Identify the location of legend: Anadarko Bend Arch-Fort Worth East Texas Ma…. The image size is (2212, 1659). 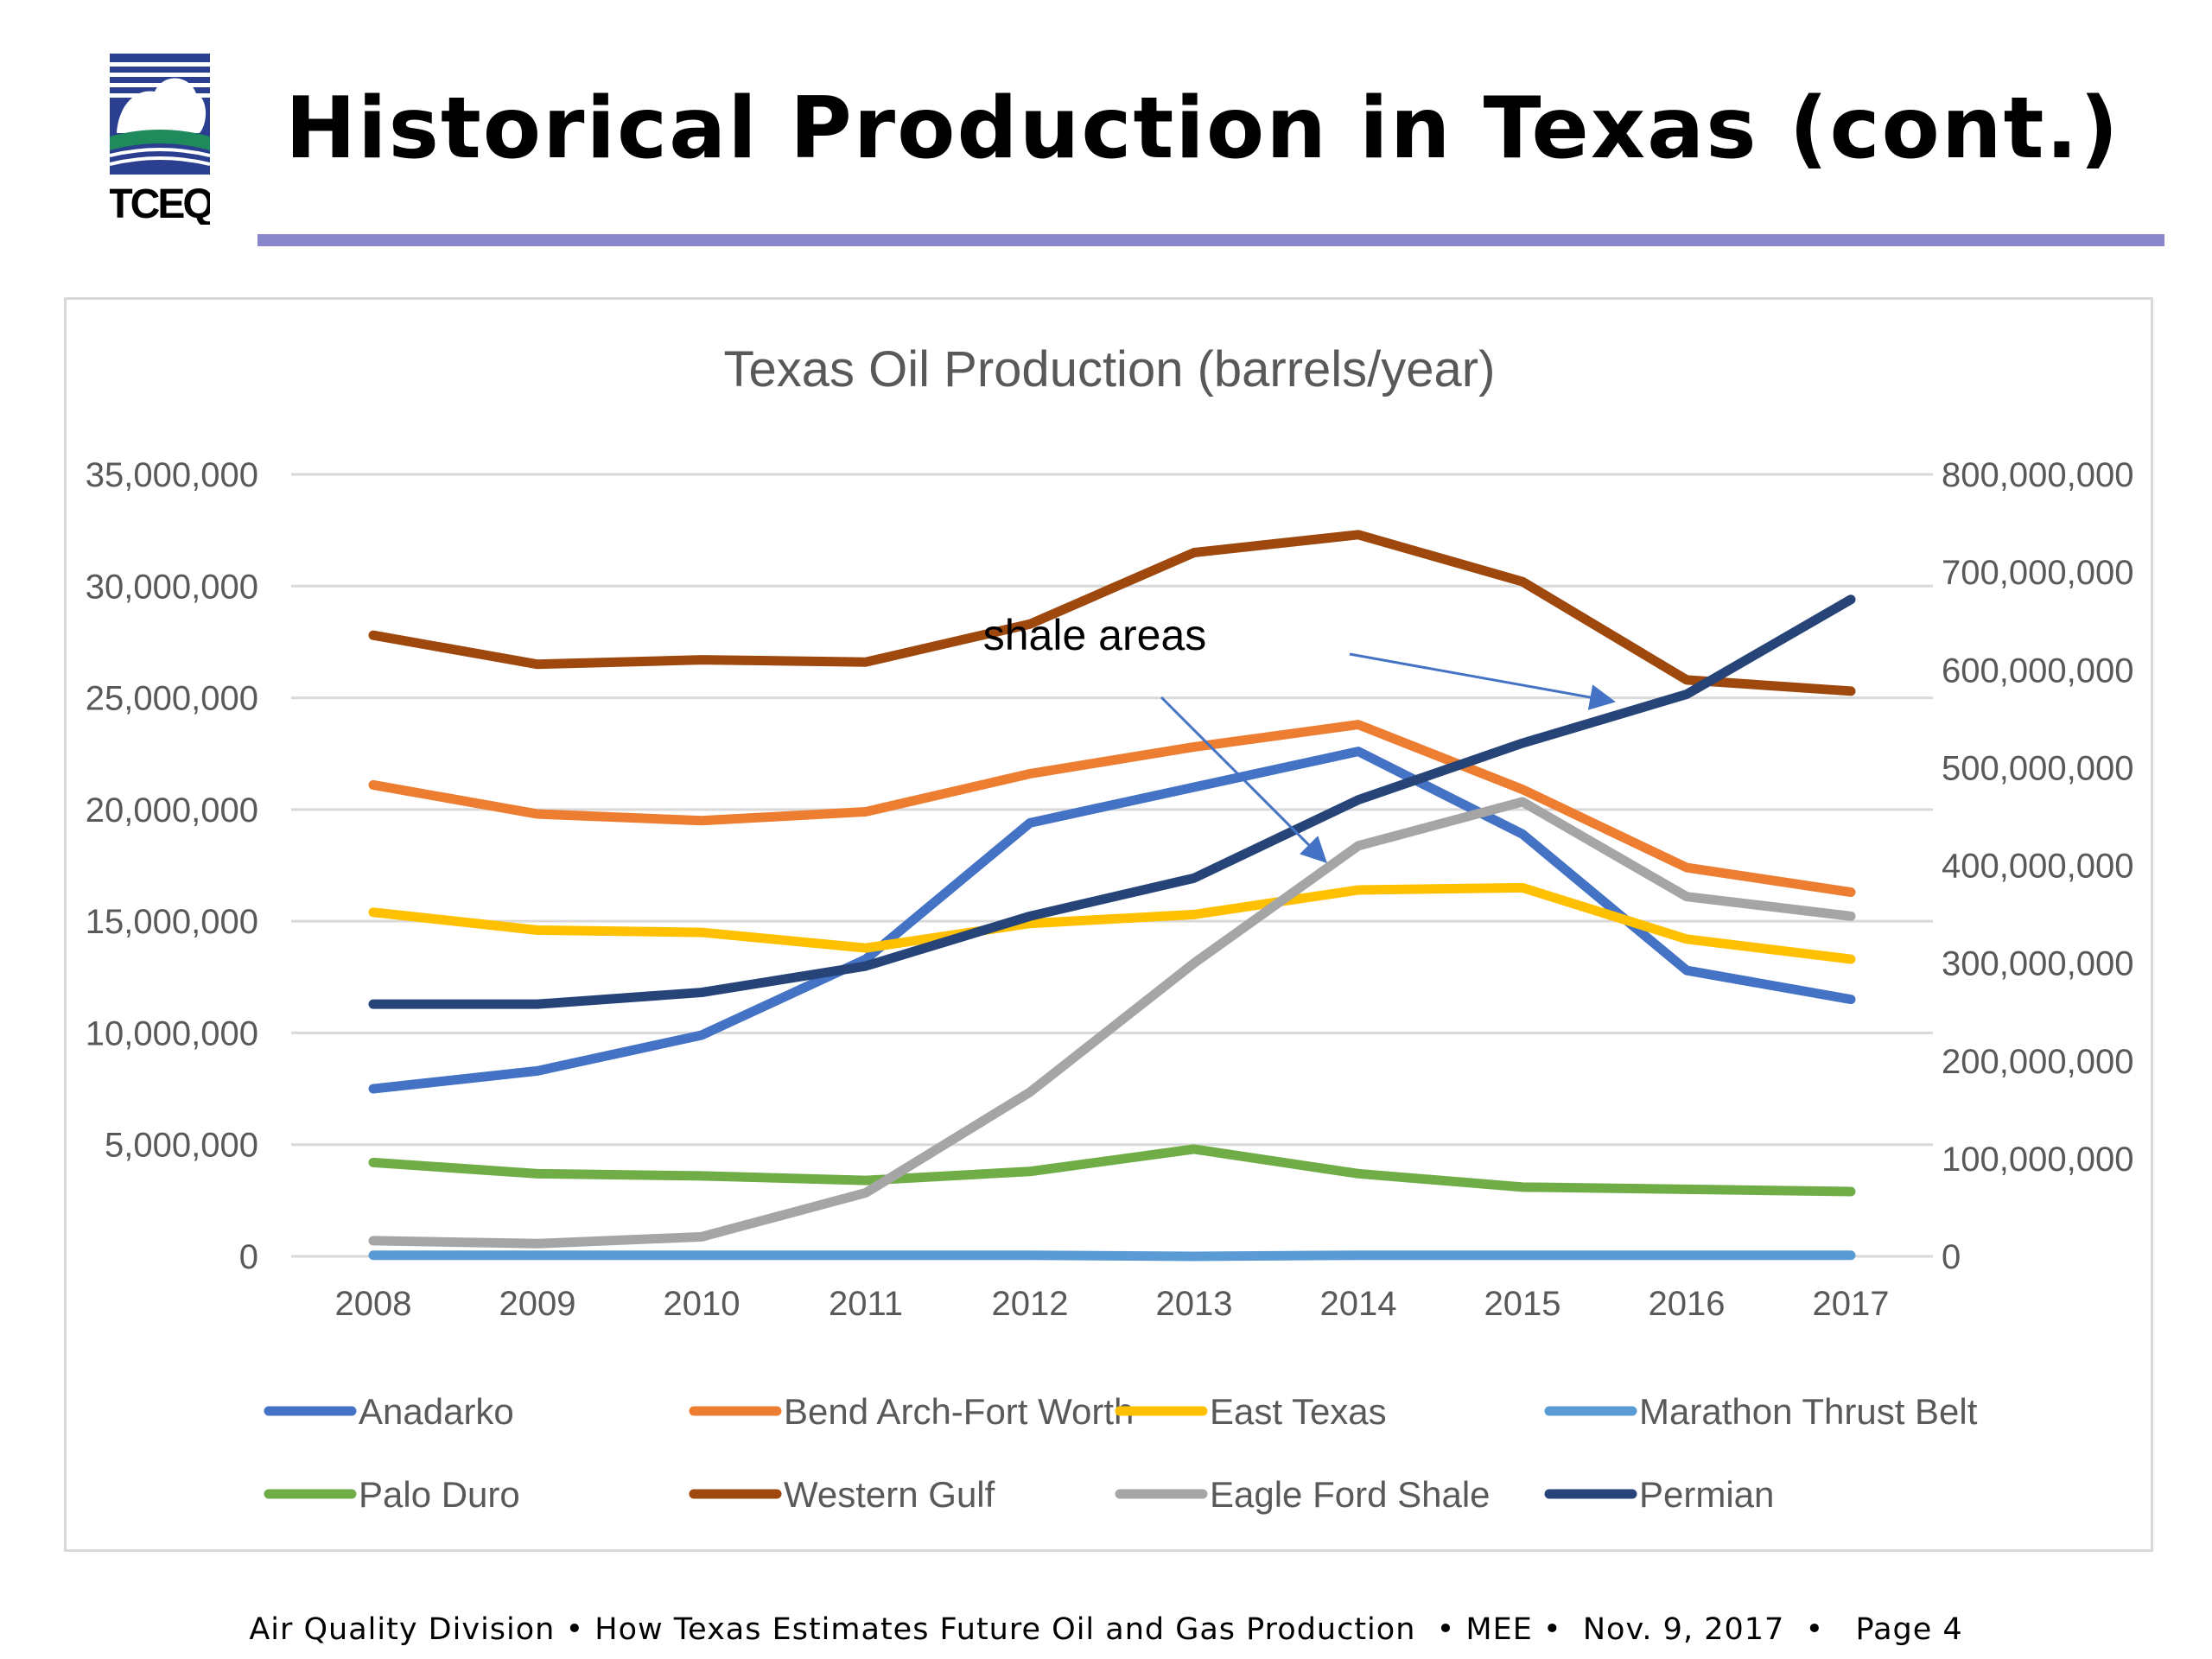
(1121, 1453).